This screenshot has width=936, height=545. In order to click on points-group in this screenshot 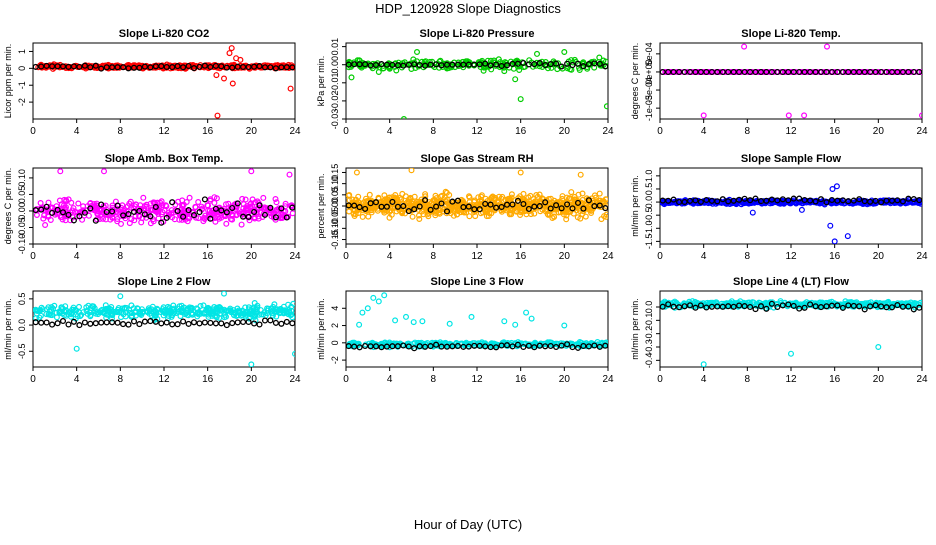, I will do `click(791, 332)`.